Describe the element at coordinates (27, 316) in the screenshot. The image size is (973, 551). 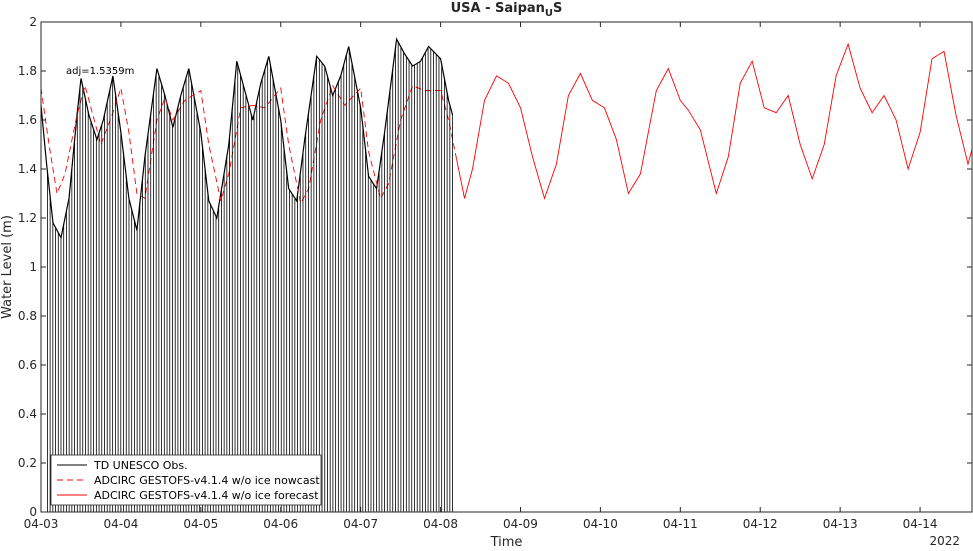
I see `y-tick-label: 0.8` at that location.